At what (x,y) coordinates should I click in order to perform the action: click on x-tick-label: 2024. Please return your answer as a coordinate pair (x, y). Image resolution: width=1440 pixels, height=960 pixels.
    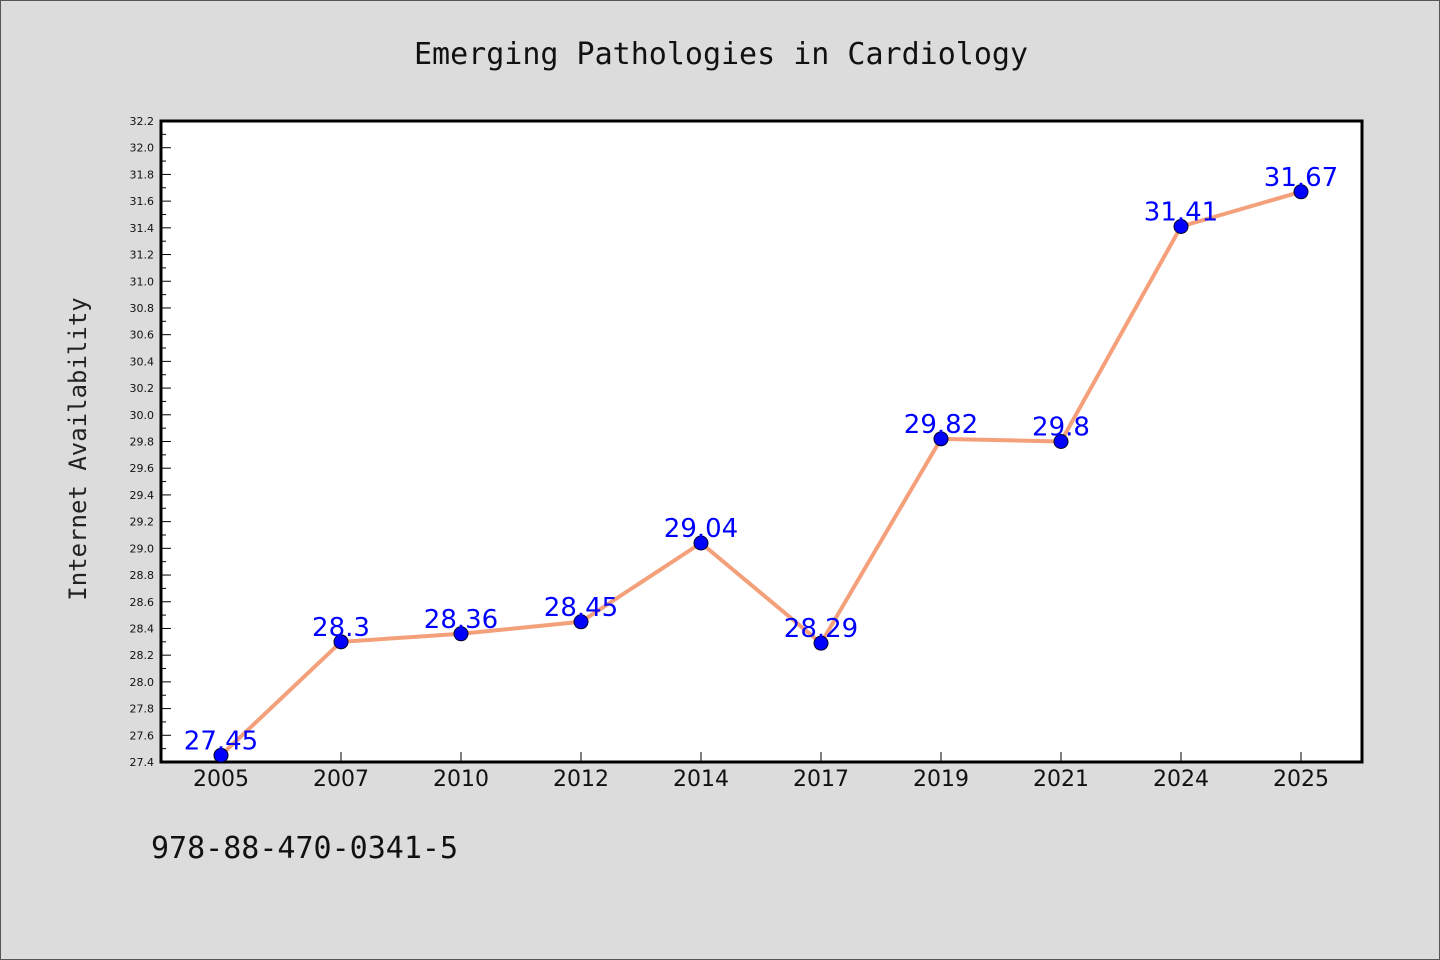
    Looking at the image, I should click on (1181, 779).